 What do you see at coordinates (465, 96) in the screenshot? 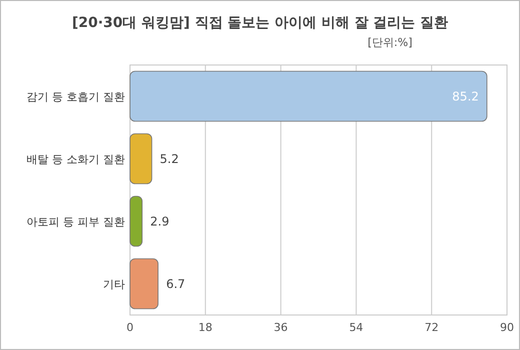
I see `data-label: 85.2` at bounding box center [465, 96].